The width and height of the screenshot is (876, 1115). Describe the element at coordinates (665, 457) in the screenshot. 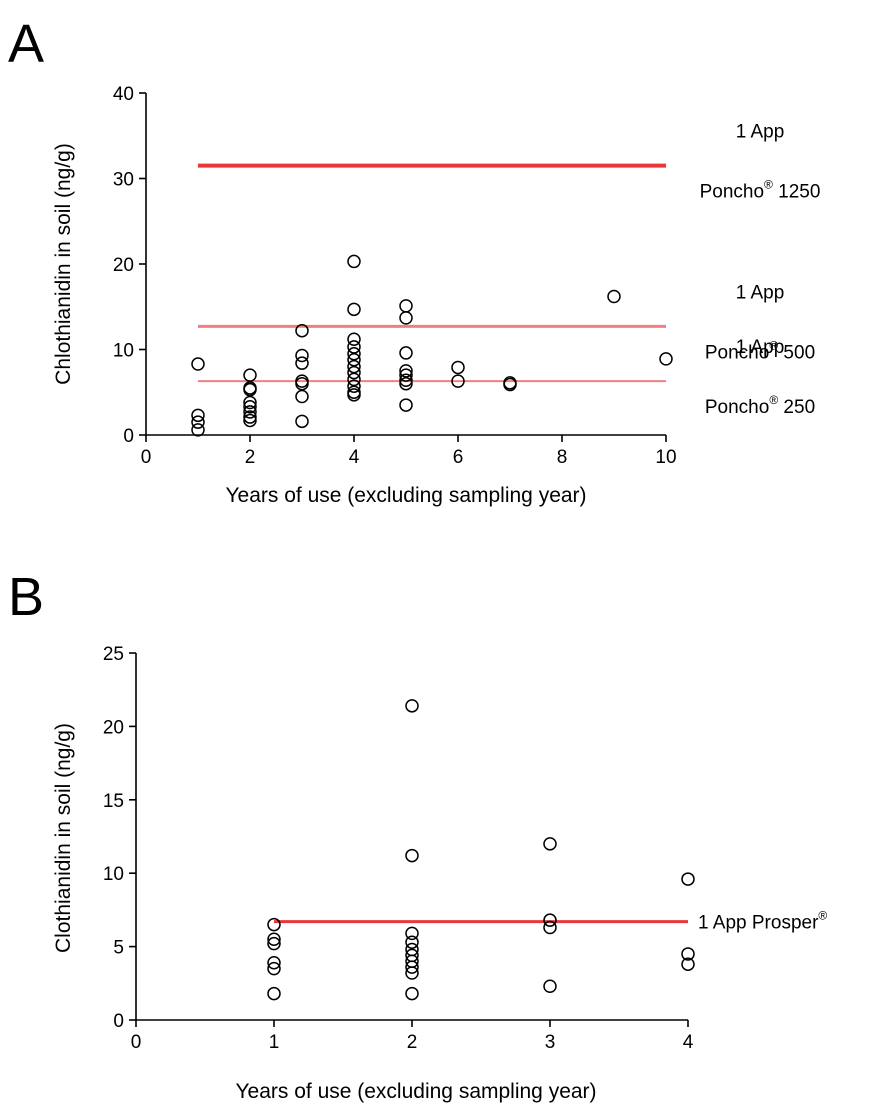

I see `x-tick-label: 10` at that location.